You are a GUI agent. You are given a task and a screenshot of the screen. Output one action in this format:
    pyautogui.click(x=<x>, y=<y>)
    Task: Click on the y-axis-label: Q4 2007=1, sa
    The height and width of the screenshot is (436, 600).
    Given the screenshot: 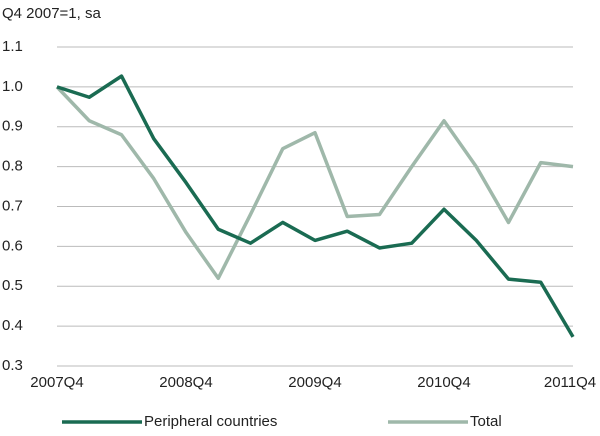 What is the action you would take?
    pyautogui.click(x=51, y=13)
    